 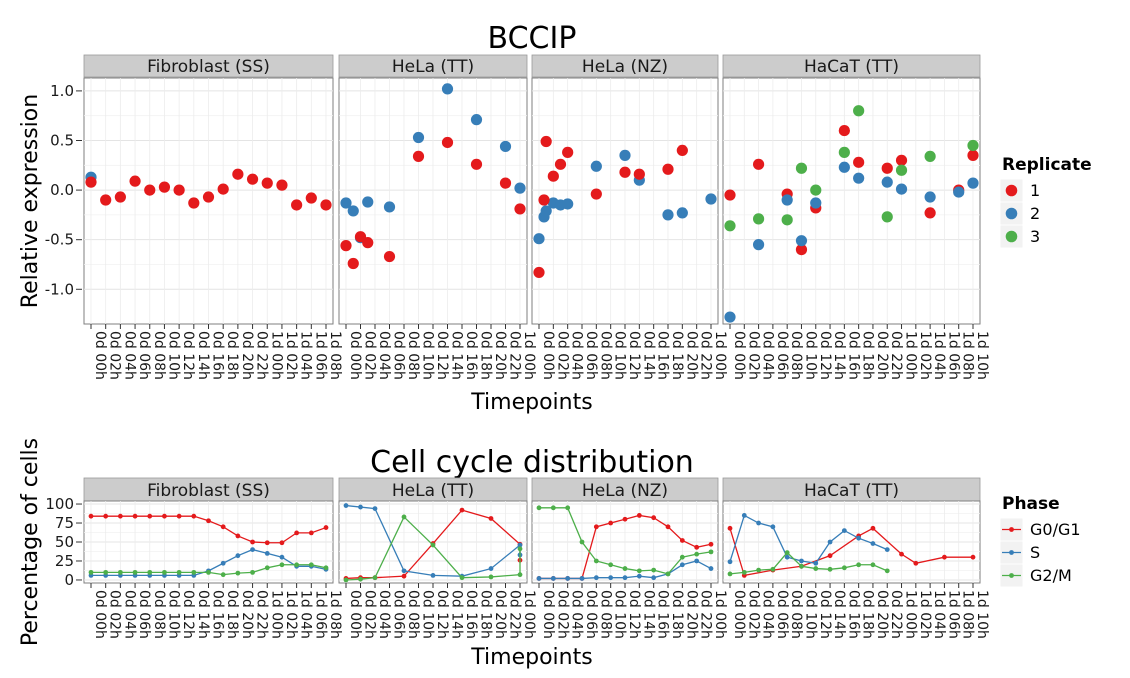 I want to click on legend-item-label: 2, so click(x=1035, y=213).